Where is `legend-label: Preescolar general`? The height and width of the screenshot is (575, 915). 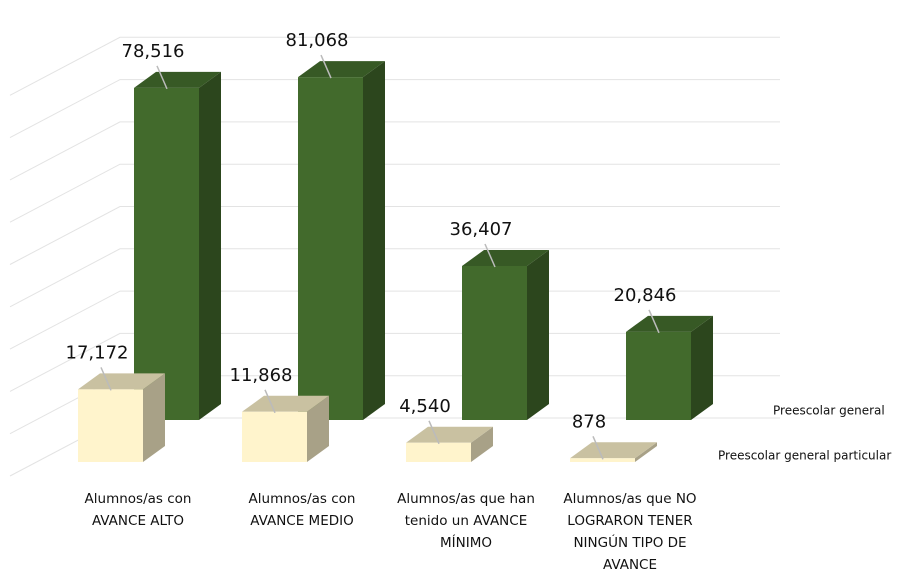 legend-label: Preescolar general is located at coordinates (829, 411).